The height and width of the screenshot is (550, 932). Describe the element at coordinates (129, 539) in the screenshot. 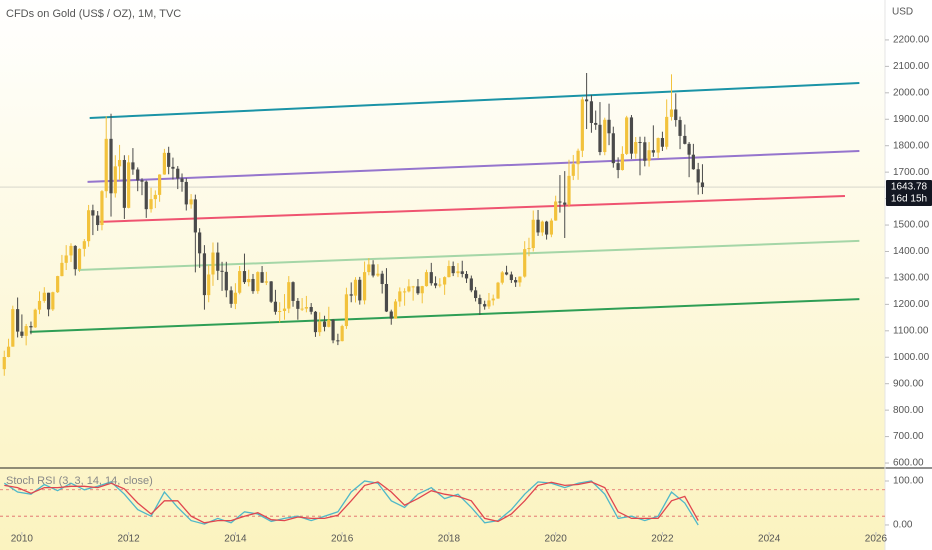

I see `x-tick-label: 2012` at that location.